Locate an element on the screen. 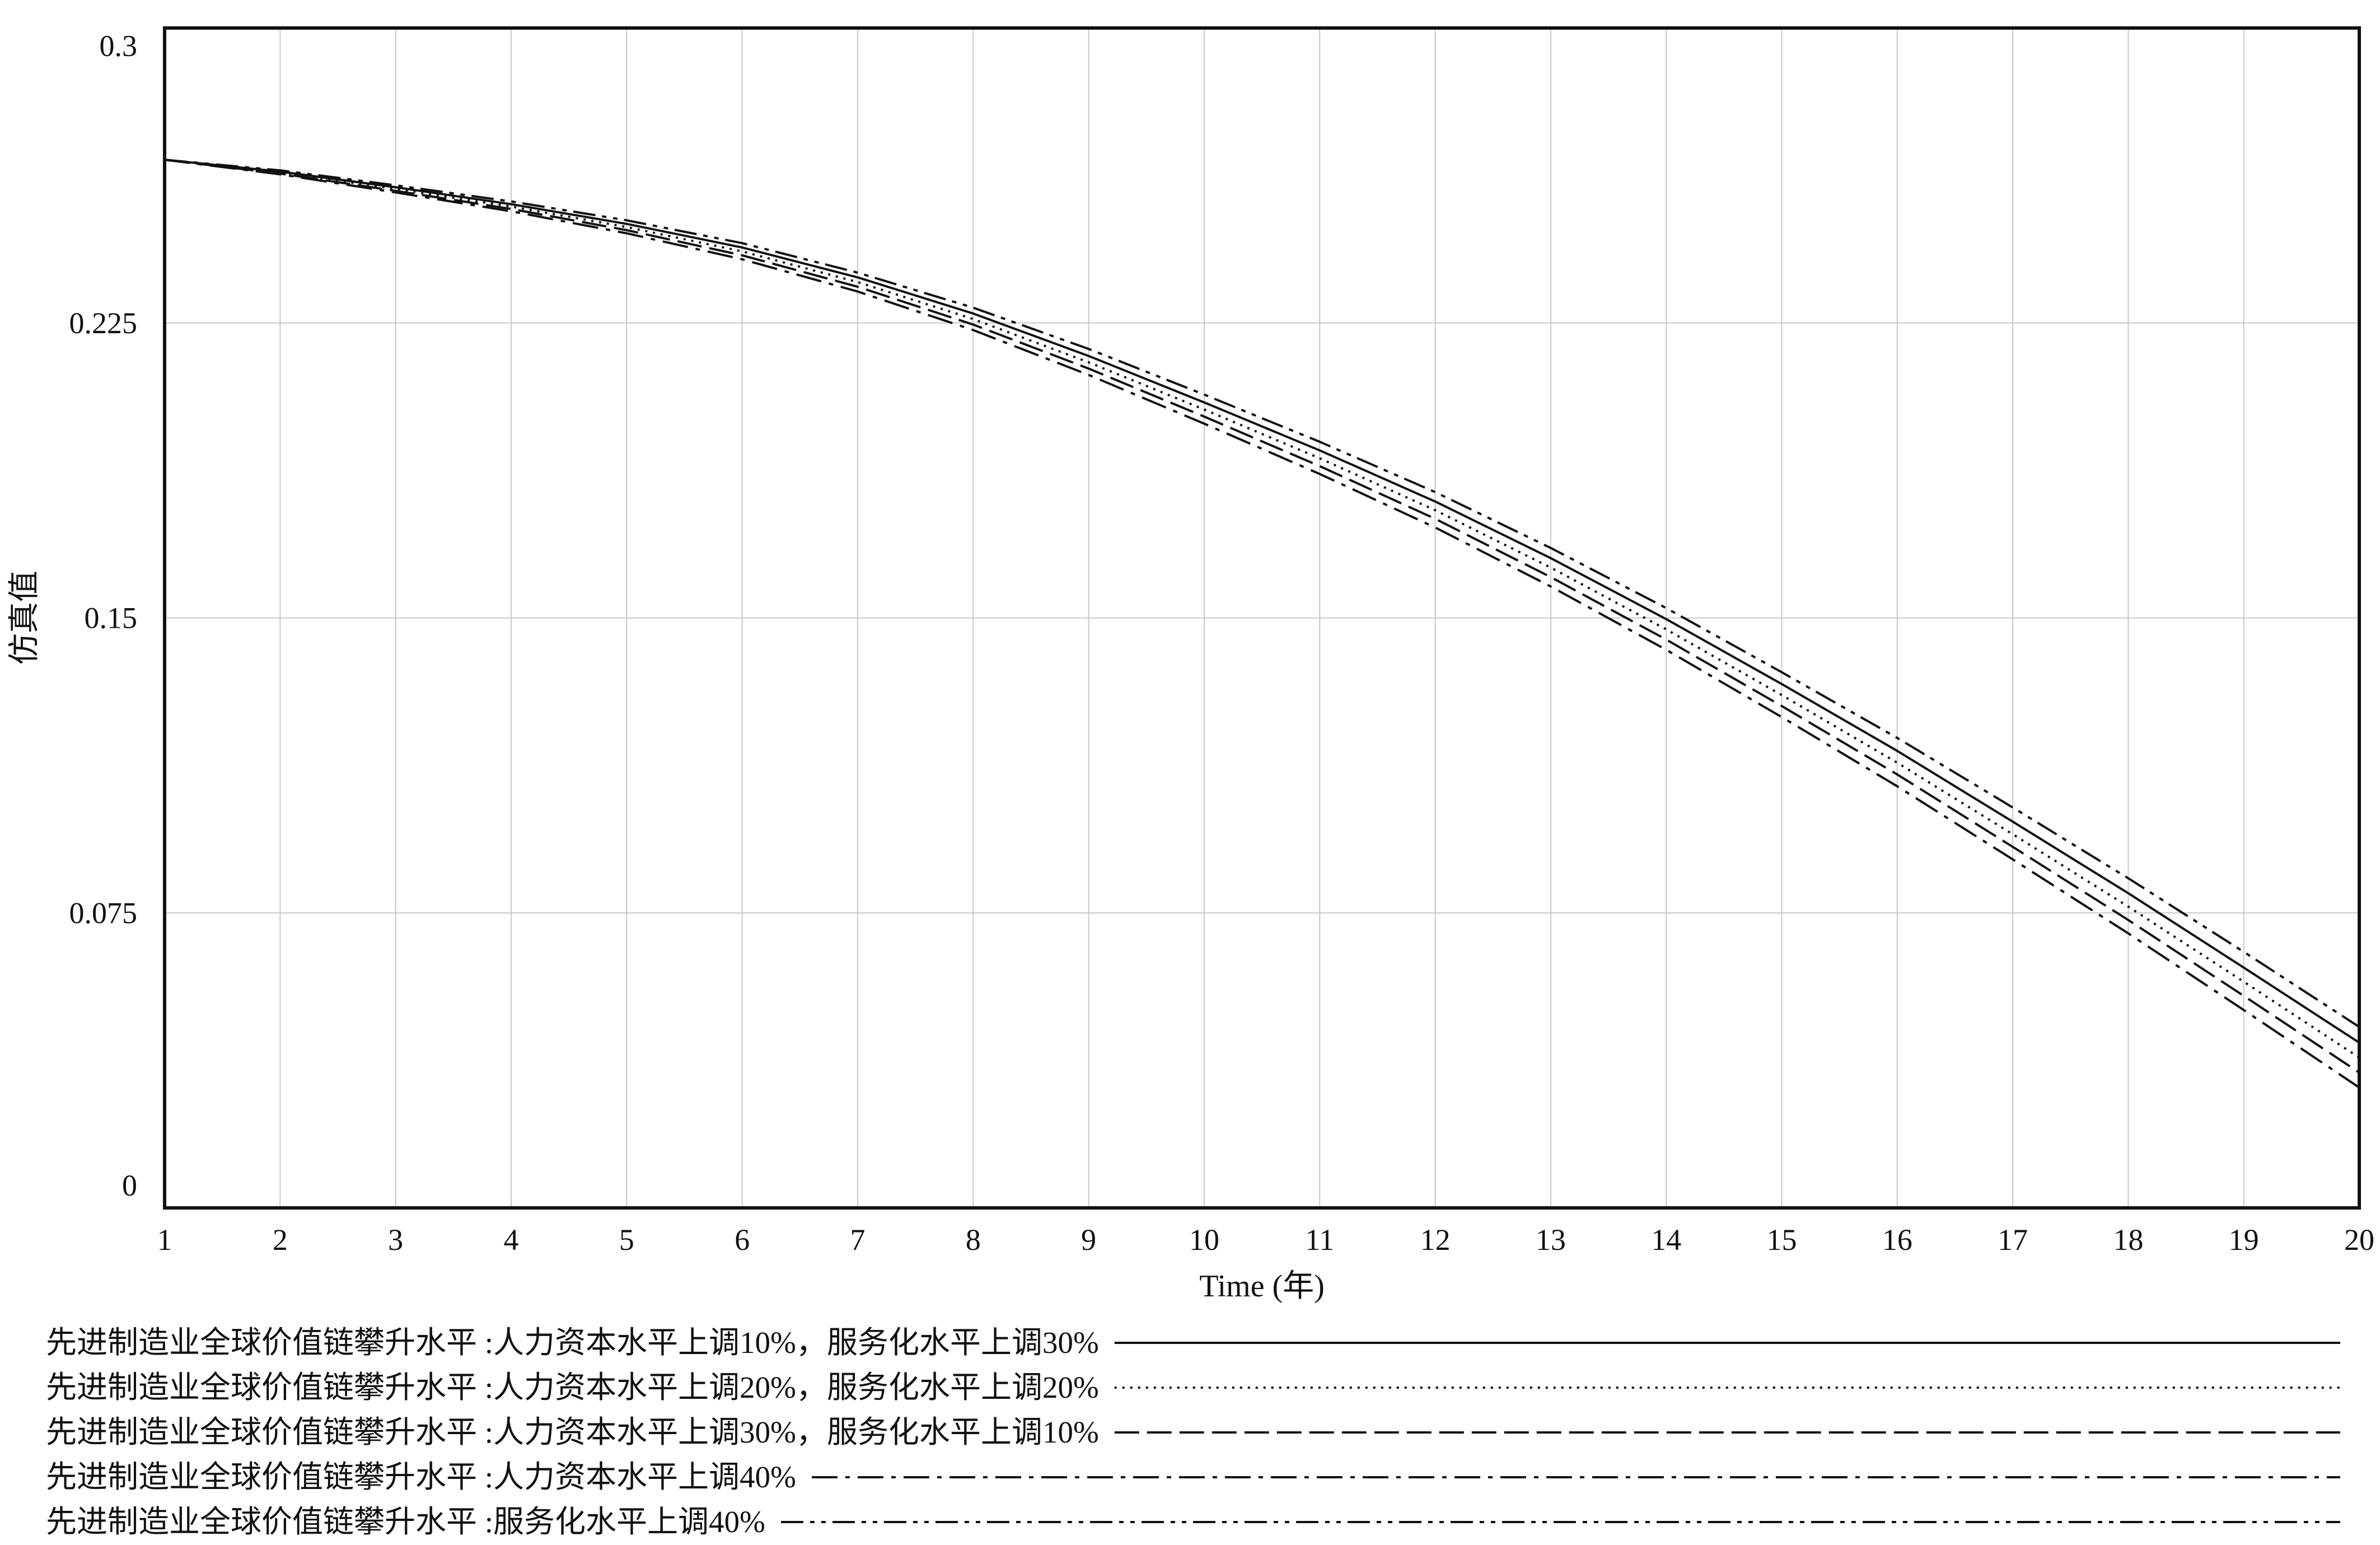 The width and height of the screenshot is (2380, 1545). x-tick-label: 12 is located at coordinates (1435, 1240).